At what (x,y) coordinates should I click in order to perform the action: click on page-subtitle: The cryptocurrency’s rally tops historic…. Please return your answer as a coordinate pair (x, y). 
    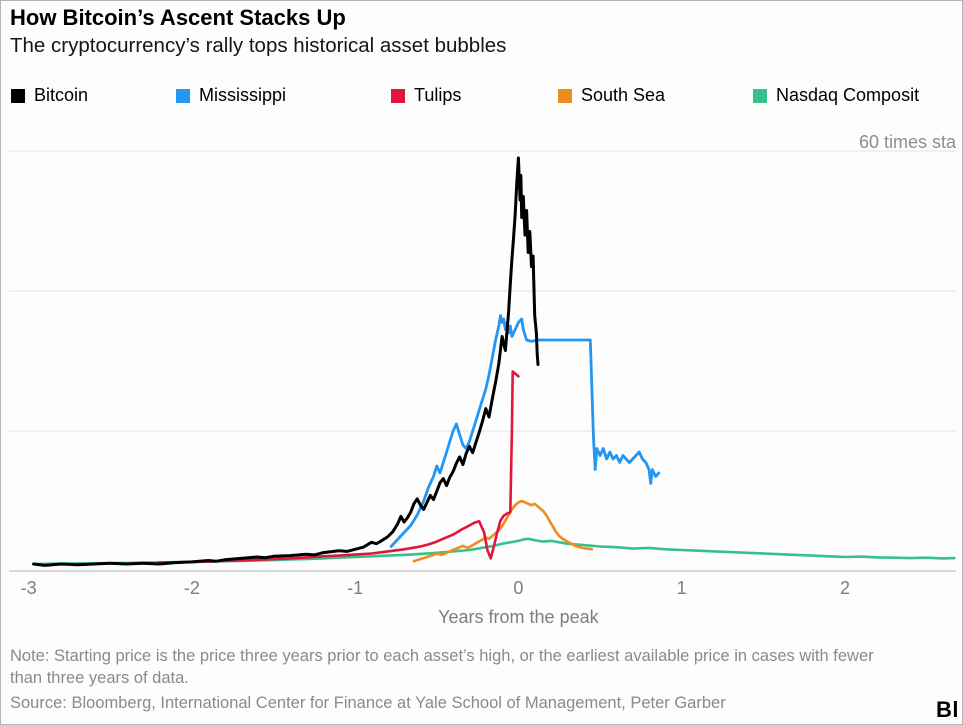
    Looking at the image, I should click on (258, 45).